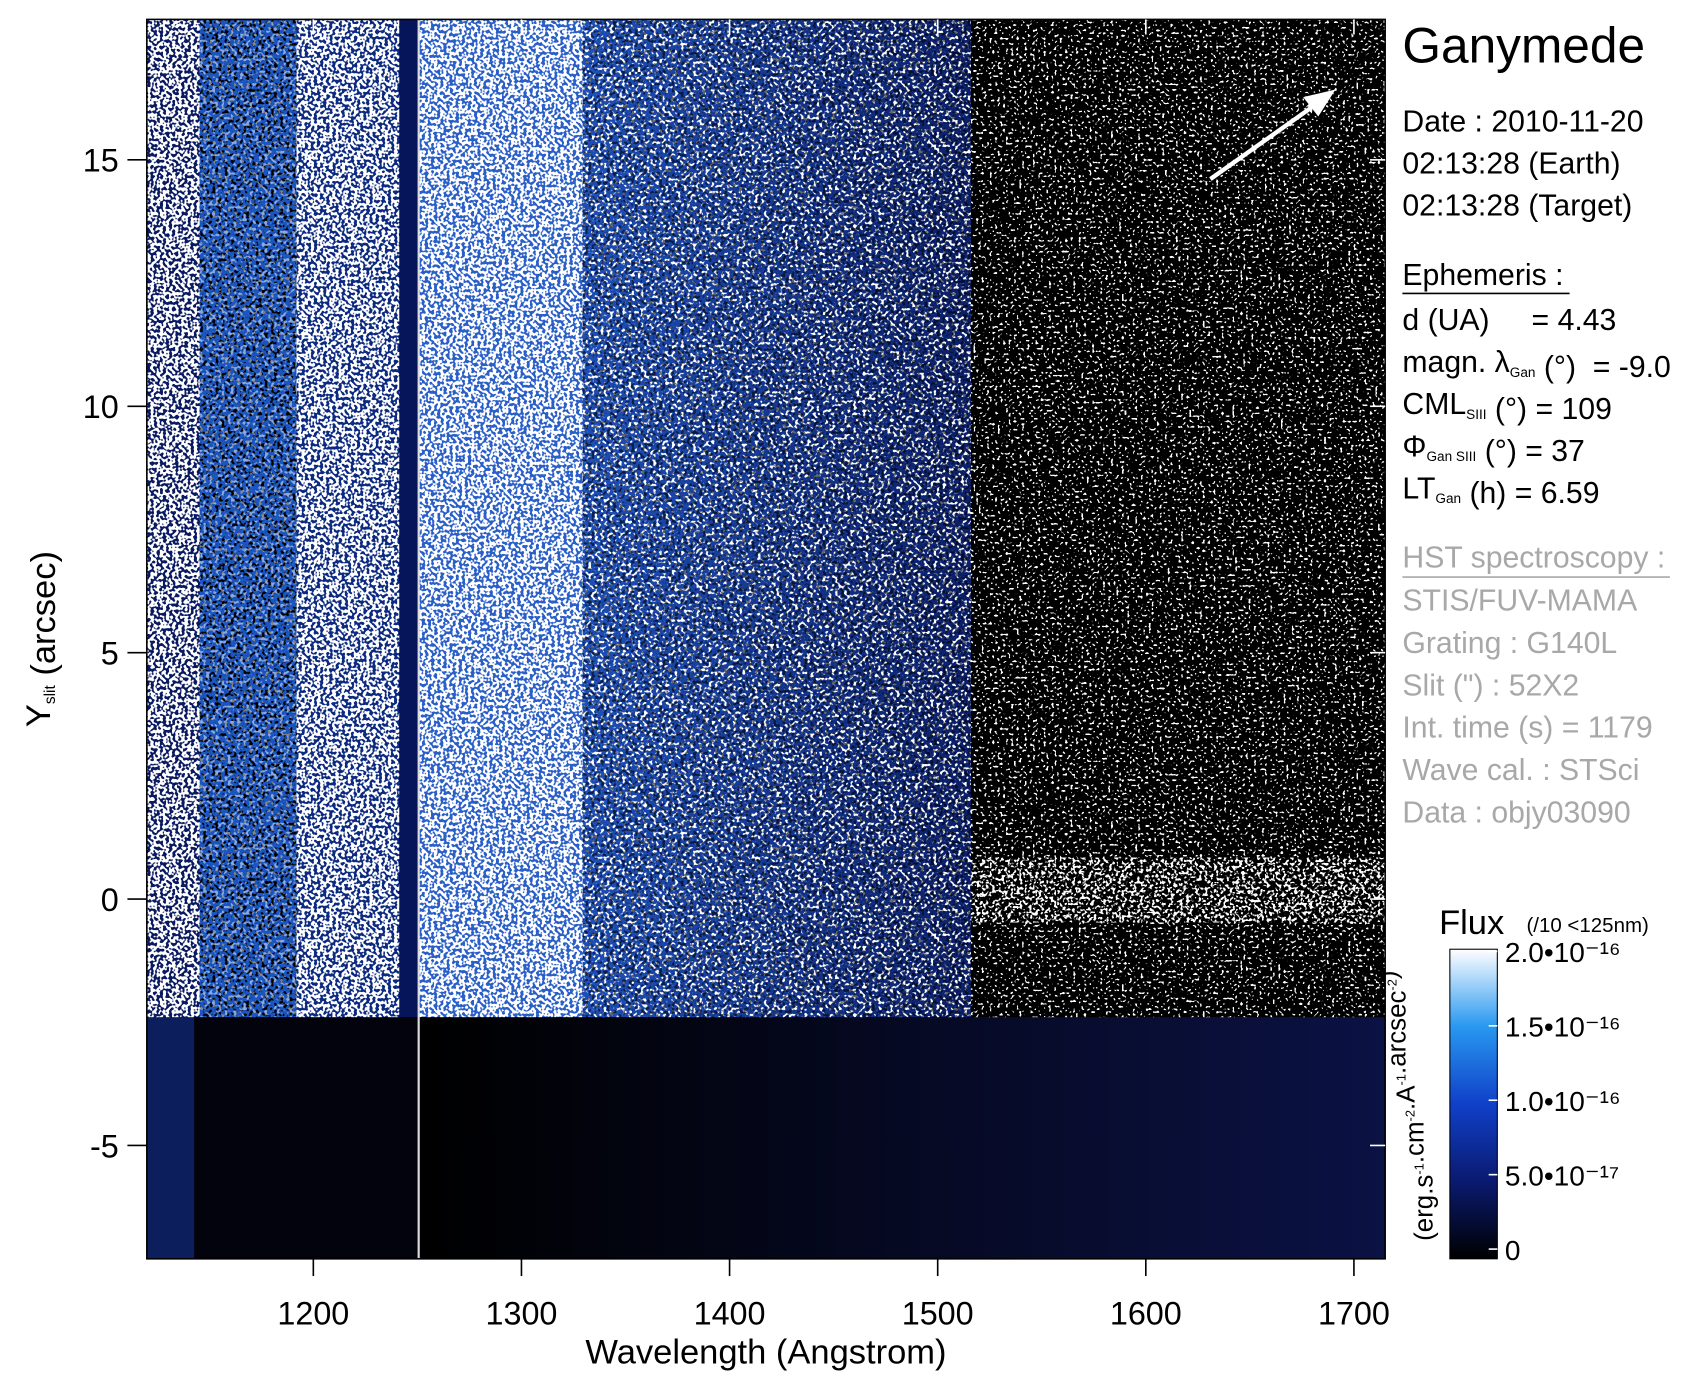 The image size is (1683, 1385). I want to click on text-part: d (UA) = 4.43, so click(1509, 320).